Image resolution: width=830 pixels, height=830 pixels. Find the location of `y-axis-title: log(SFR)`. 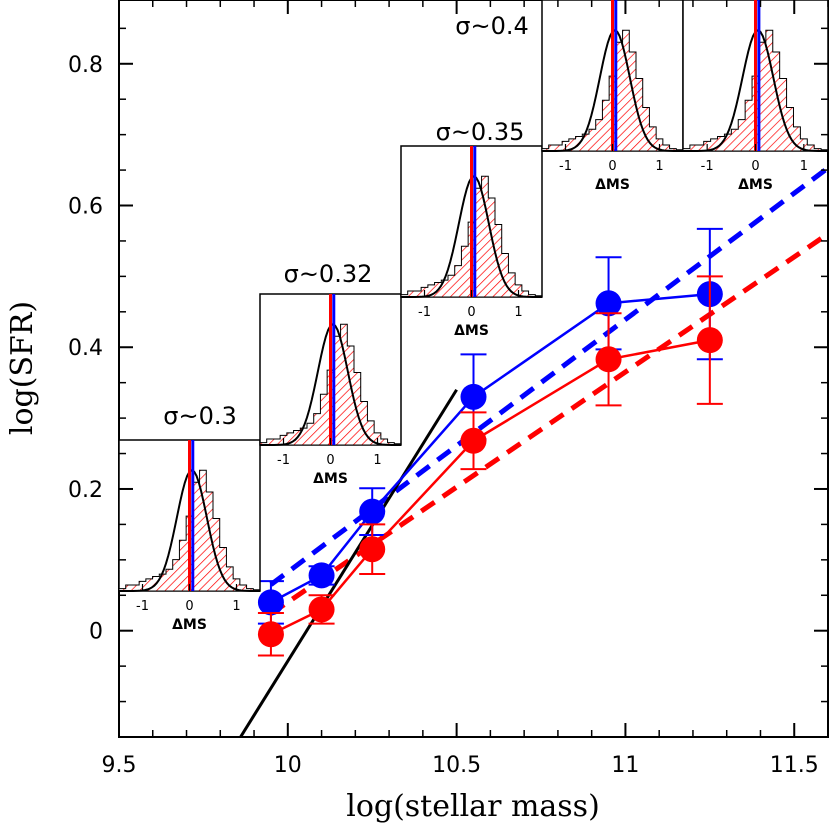

y-axis-title: log(SFR) is located at coordinates (22, 368).